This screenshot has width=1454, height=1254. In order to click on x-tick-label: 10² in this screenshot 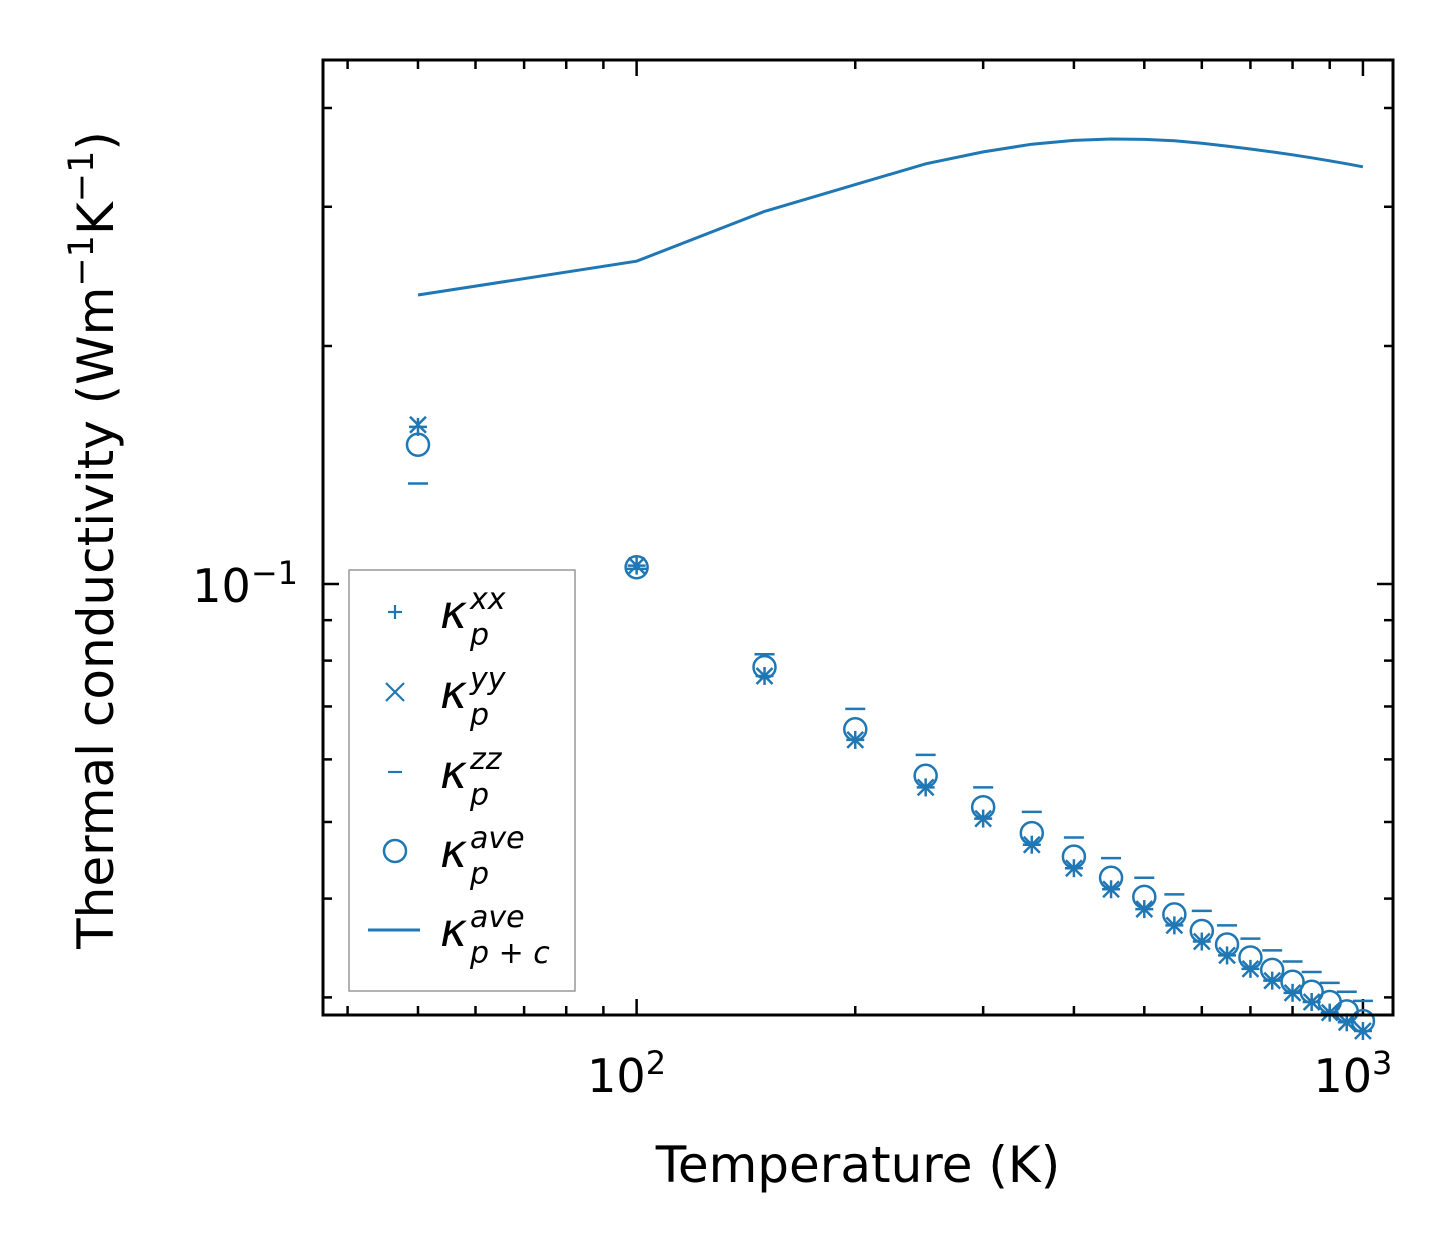, I will do `click(626, 1073)`.